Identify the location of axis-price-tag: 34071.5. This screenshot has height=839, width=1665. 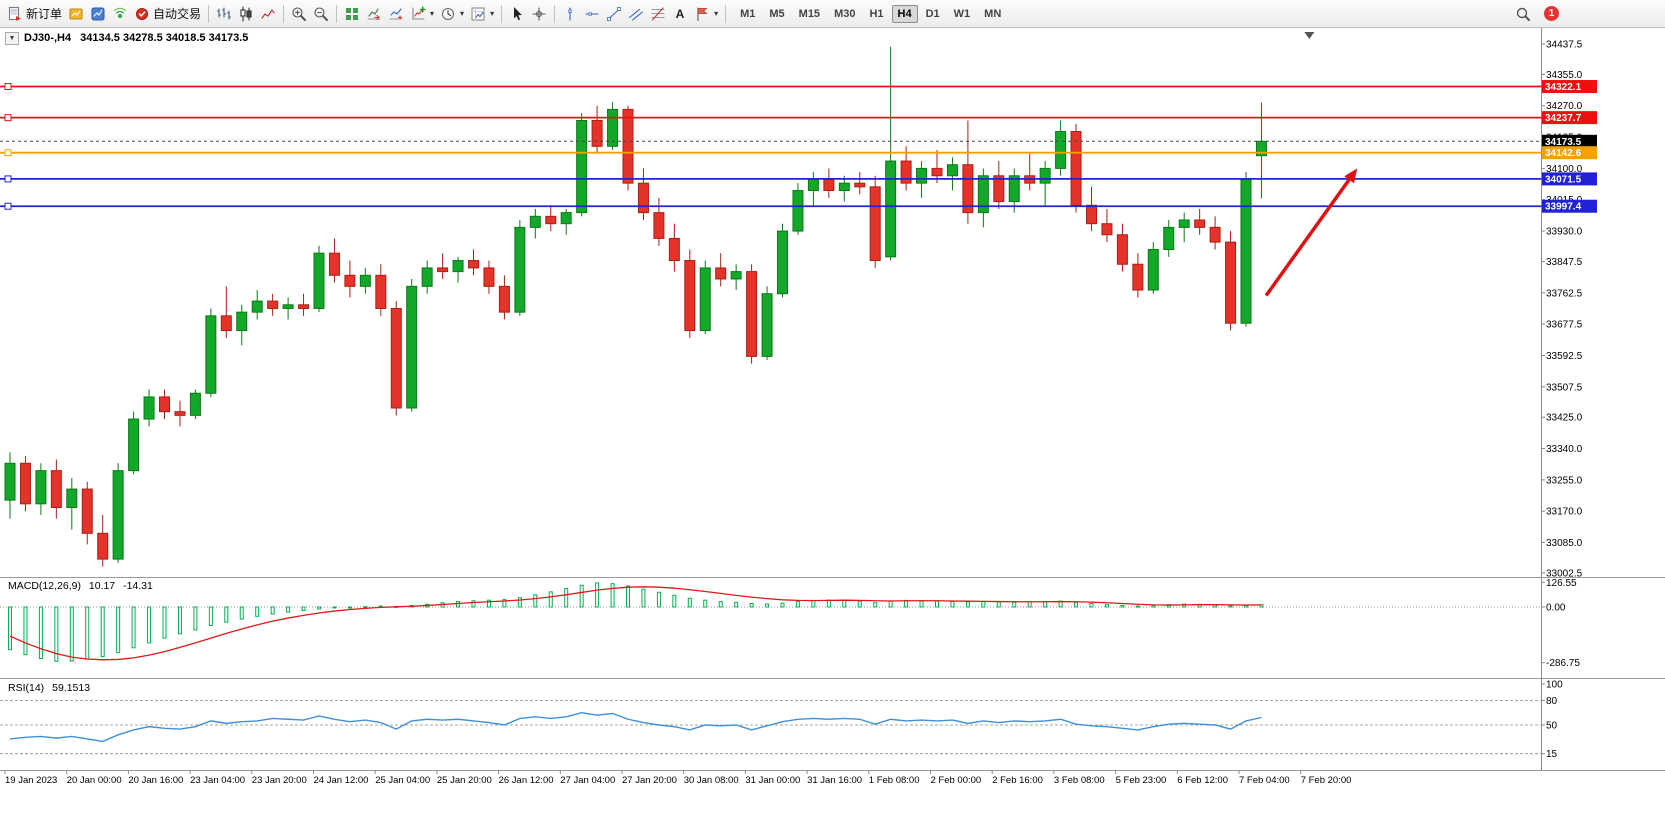
(1569, 179).